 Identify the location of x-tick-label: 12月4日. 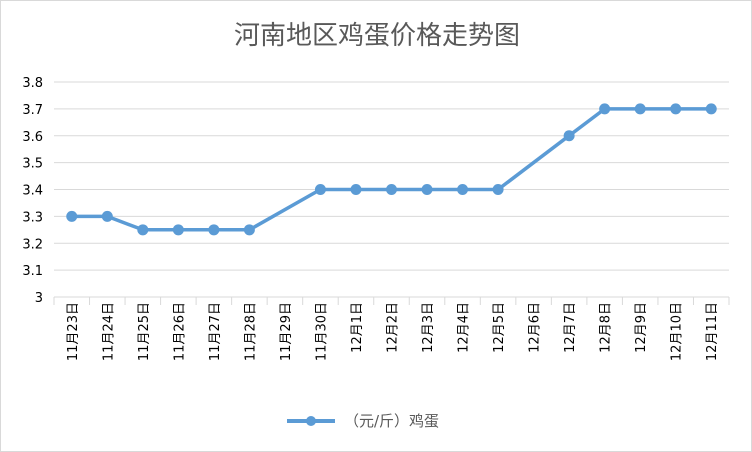
(464, 327).